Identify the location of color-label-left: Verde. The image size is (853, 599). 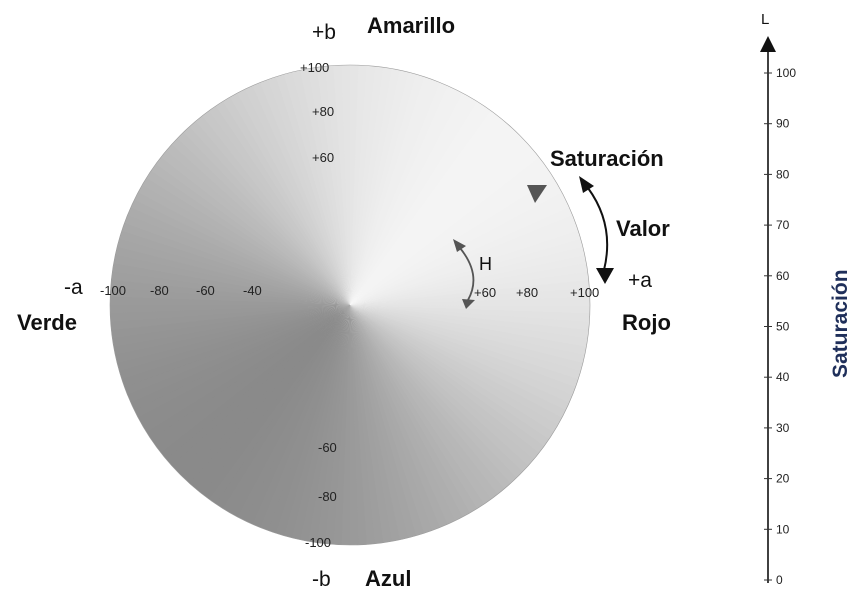
(47, 322).